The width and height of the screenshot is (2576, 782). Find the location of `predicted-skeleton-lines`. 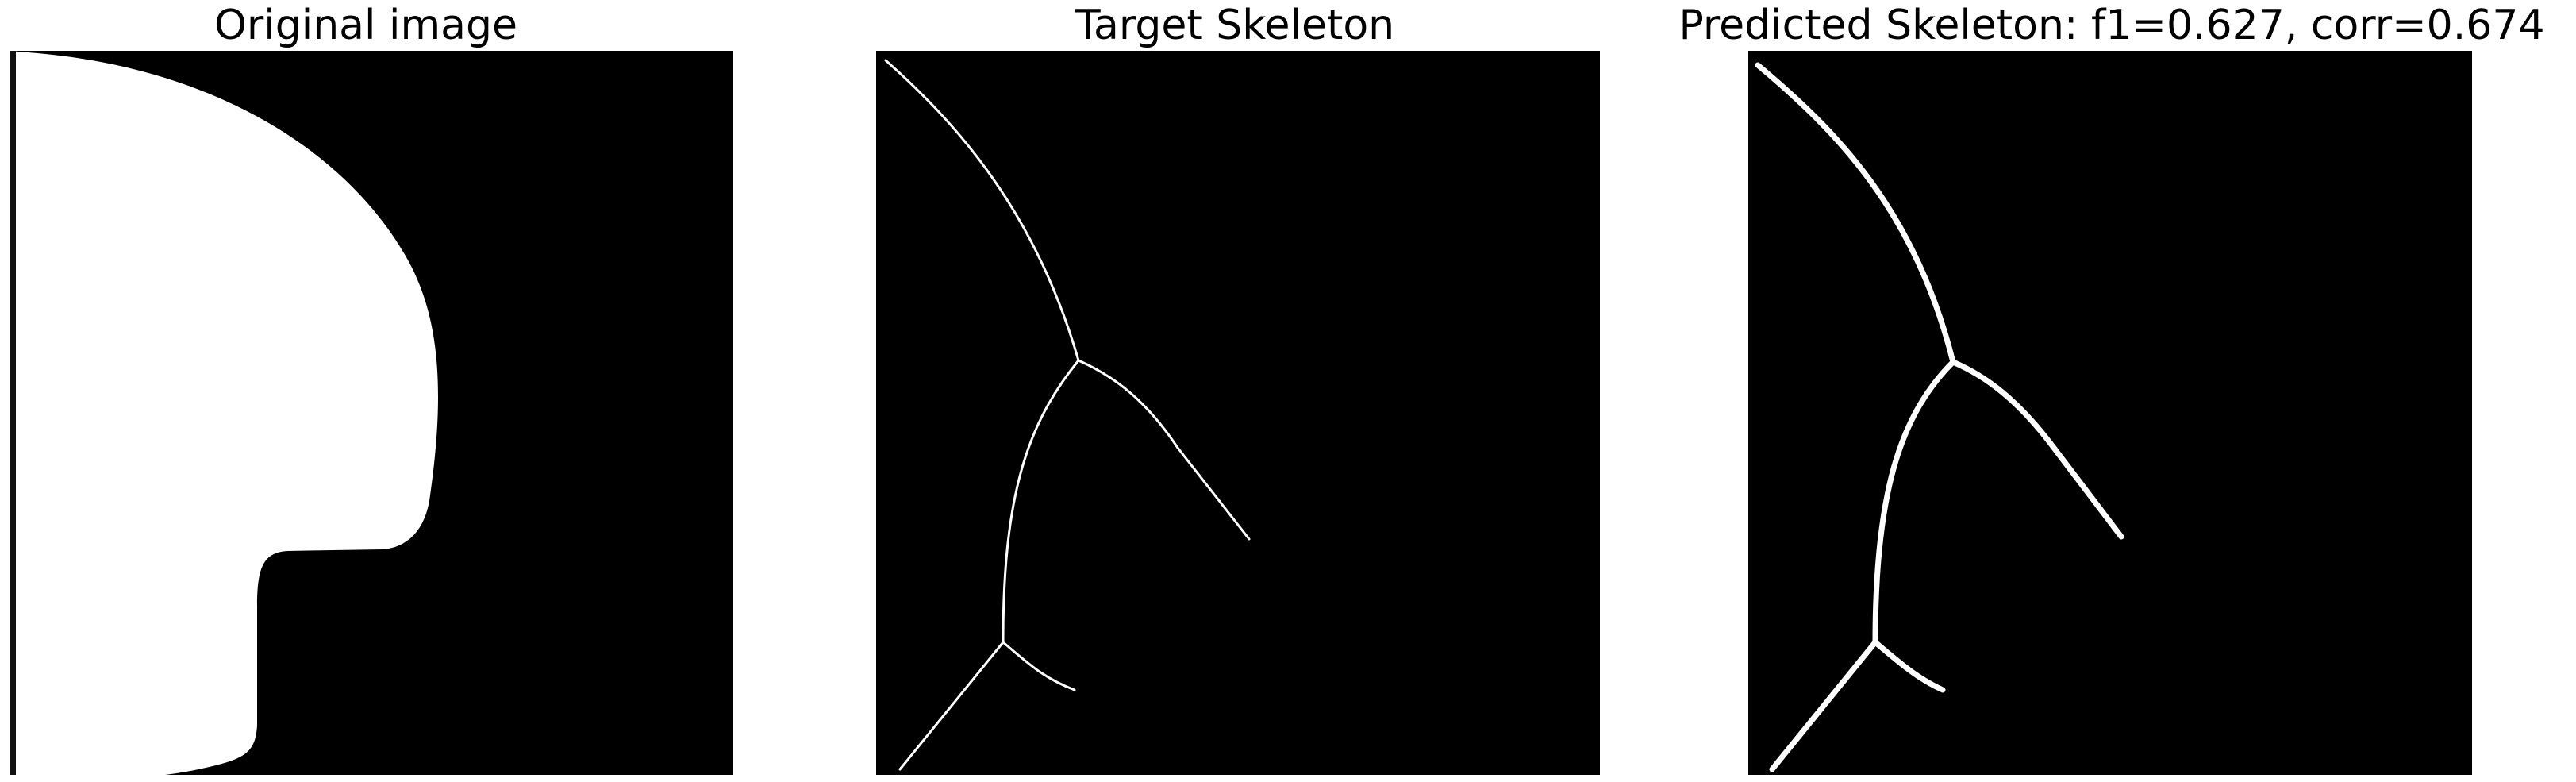

predicted-skeleton-lines is located at coordinates (1940, 417).